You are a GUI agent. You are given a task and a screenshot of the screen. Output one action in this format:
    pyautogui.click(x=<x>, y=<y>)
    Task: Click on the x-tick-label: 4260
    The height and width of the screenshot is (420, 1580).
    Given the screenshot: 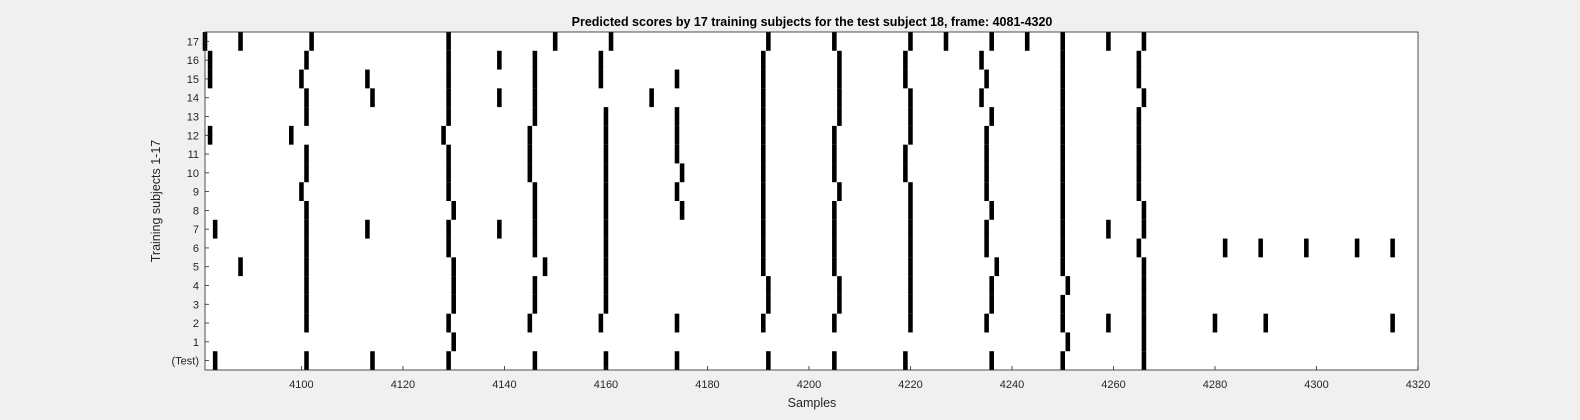 What is the action you would take?
    pyautogui.click(x=1113, y=385)
    